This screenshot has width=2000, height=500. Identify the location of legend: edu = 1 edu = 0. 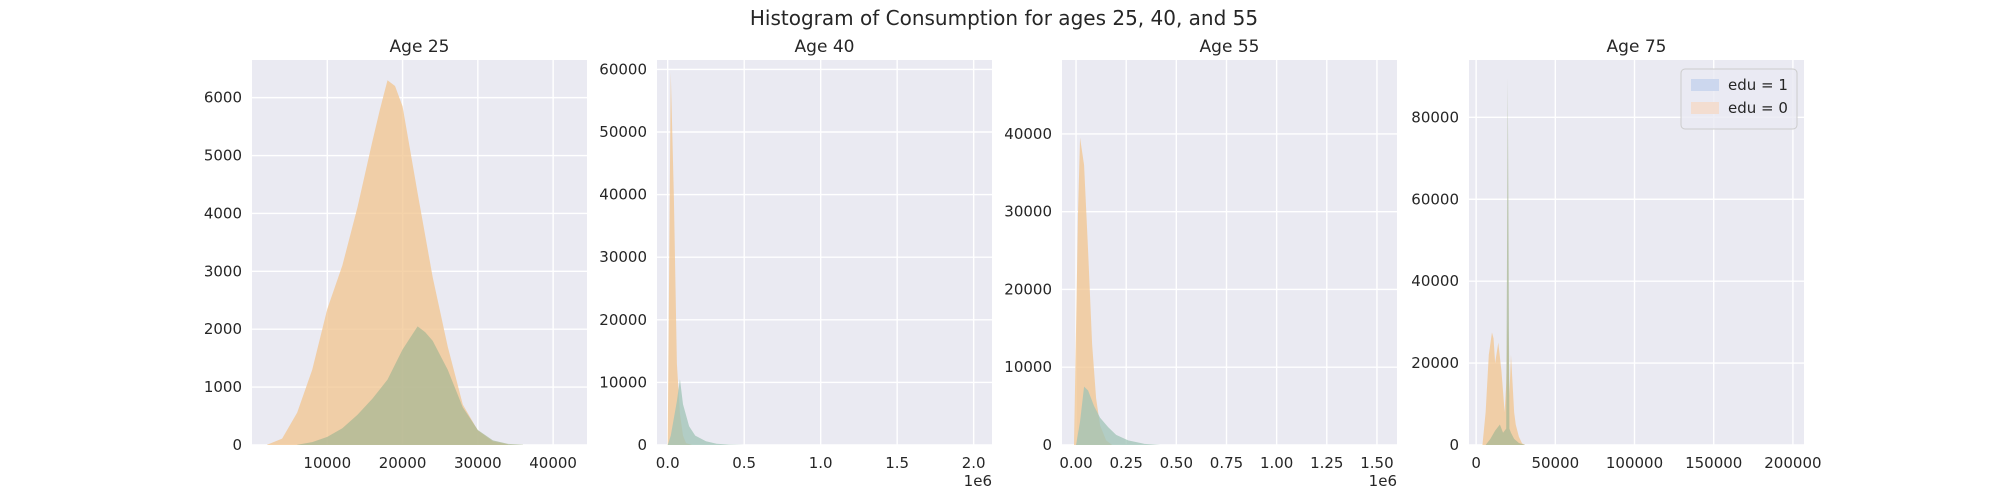
(1739, 99).